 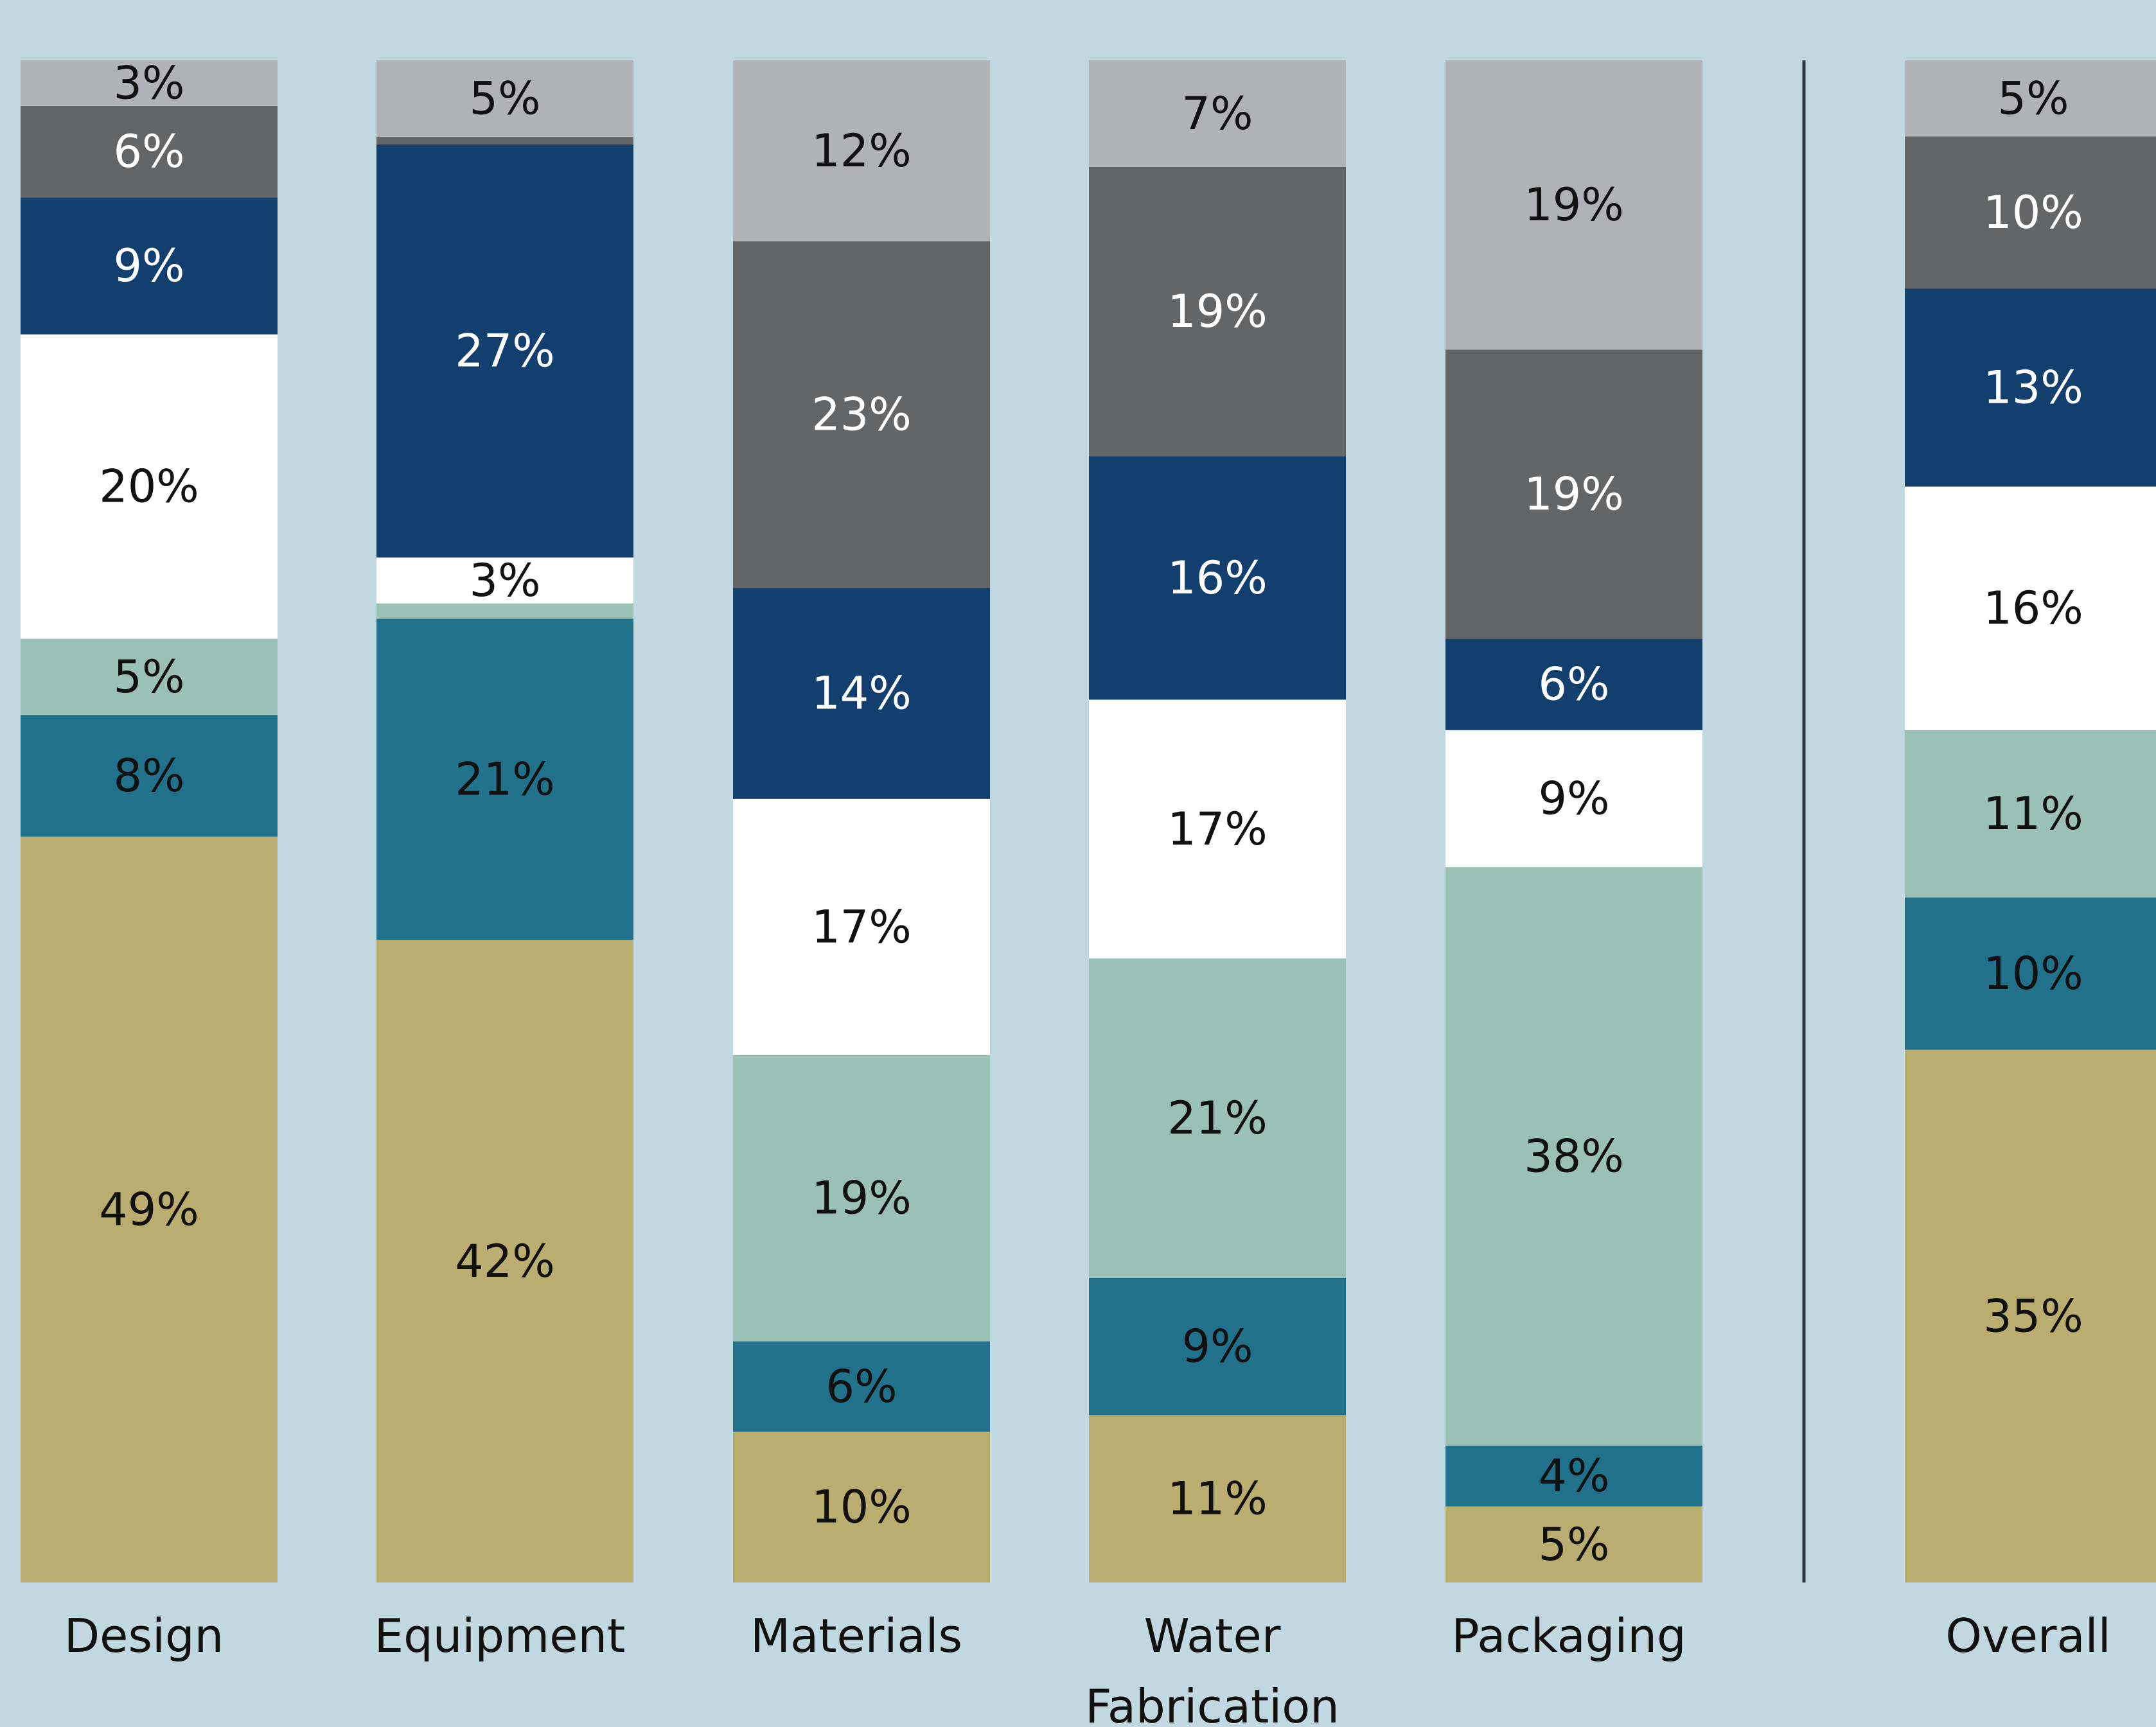 What do you see at coordinates (2033, 814) in the screenshot?
I see `data-label-overall-2: 11%` at bounding box center [2033, 814].